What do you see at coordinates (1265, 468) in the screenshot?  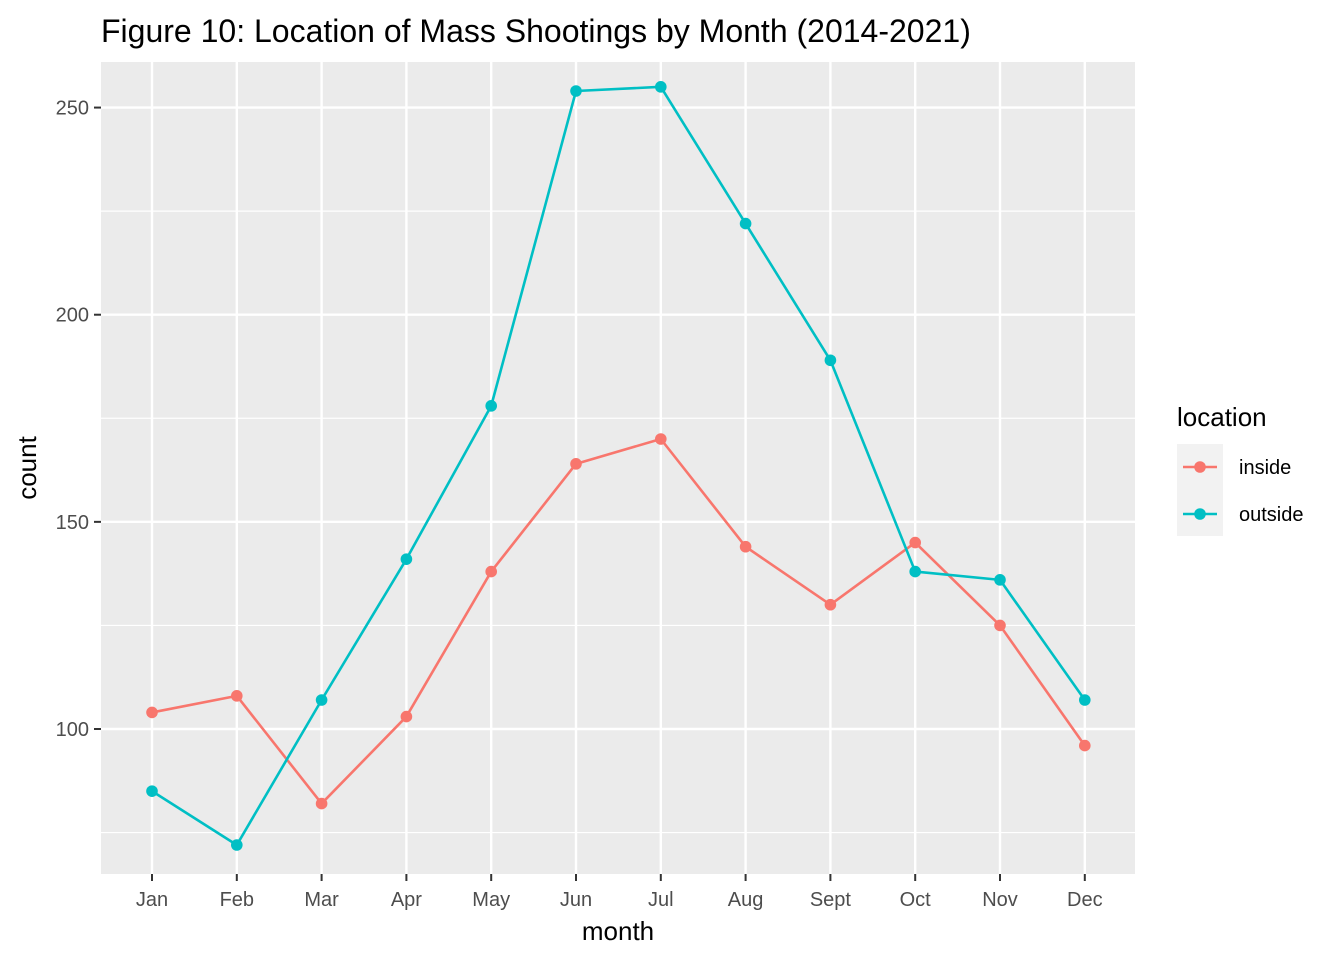 I see `legend-label: inside` at bounding box center [1265, 468].